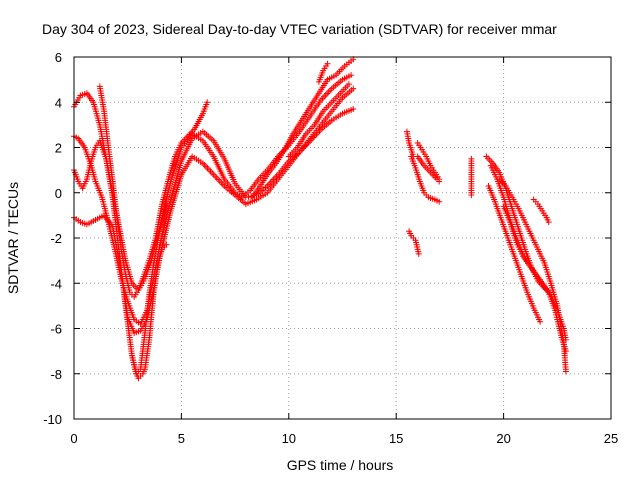  I want to click on y-axis-label: SDTVAR / TECUs, so click(13, 238).